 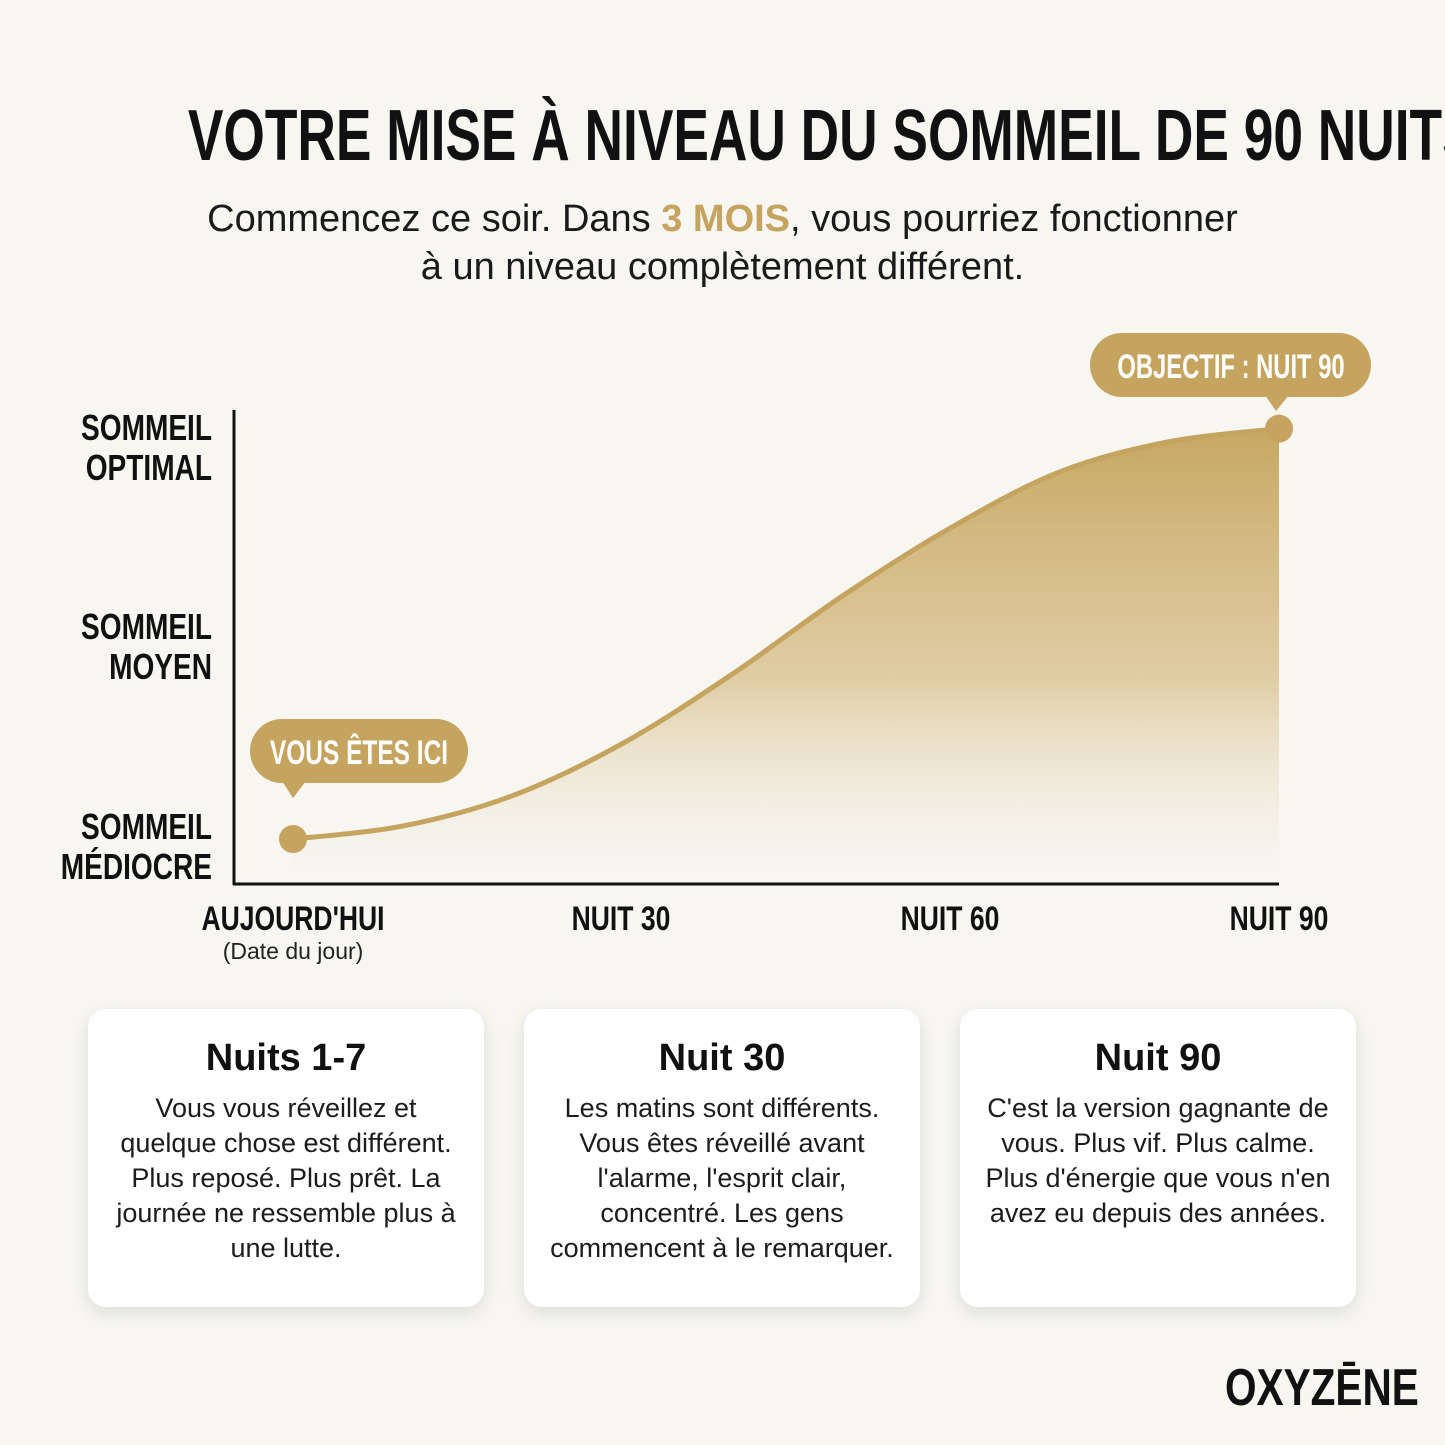 I want to click on end-point, so click(x=1279, y=428).